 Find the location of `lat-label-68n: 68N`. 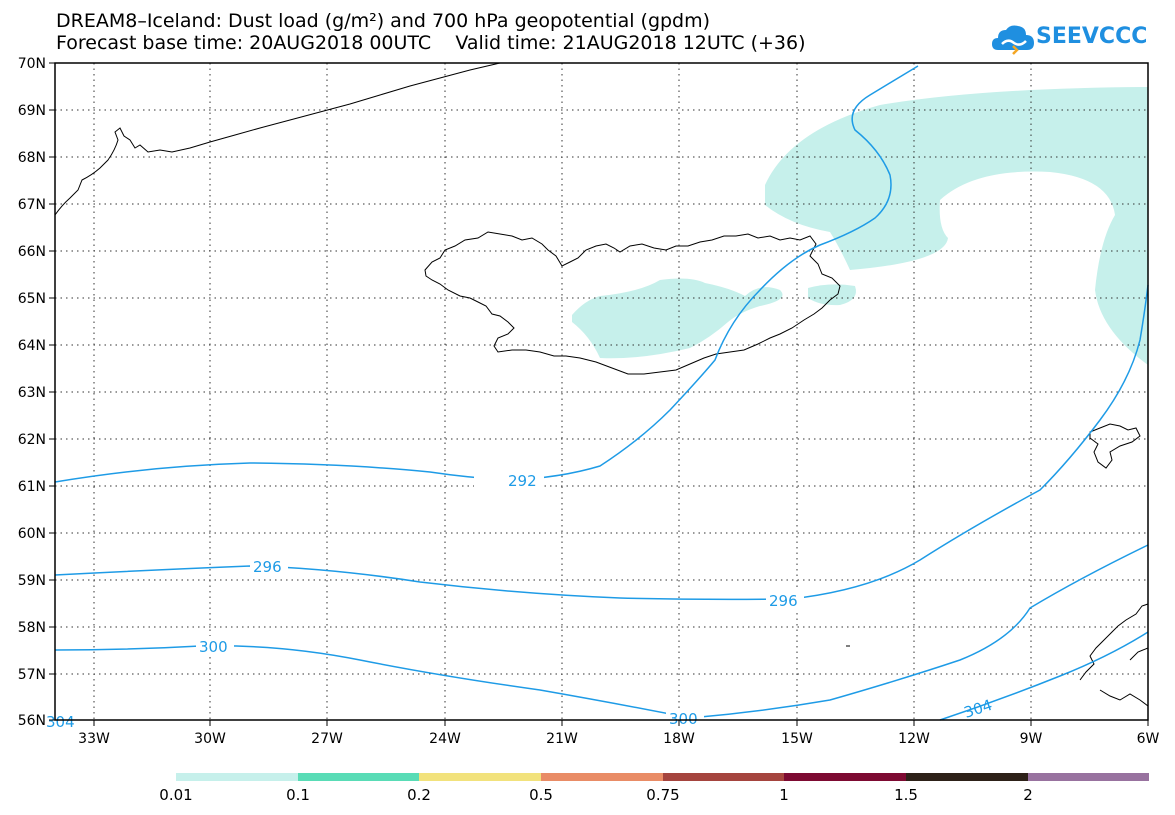

lat-label-68n: 68N is located at coordinates (32, 158).